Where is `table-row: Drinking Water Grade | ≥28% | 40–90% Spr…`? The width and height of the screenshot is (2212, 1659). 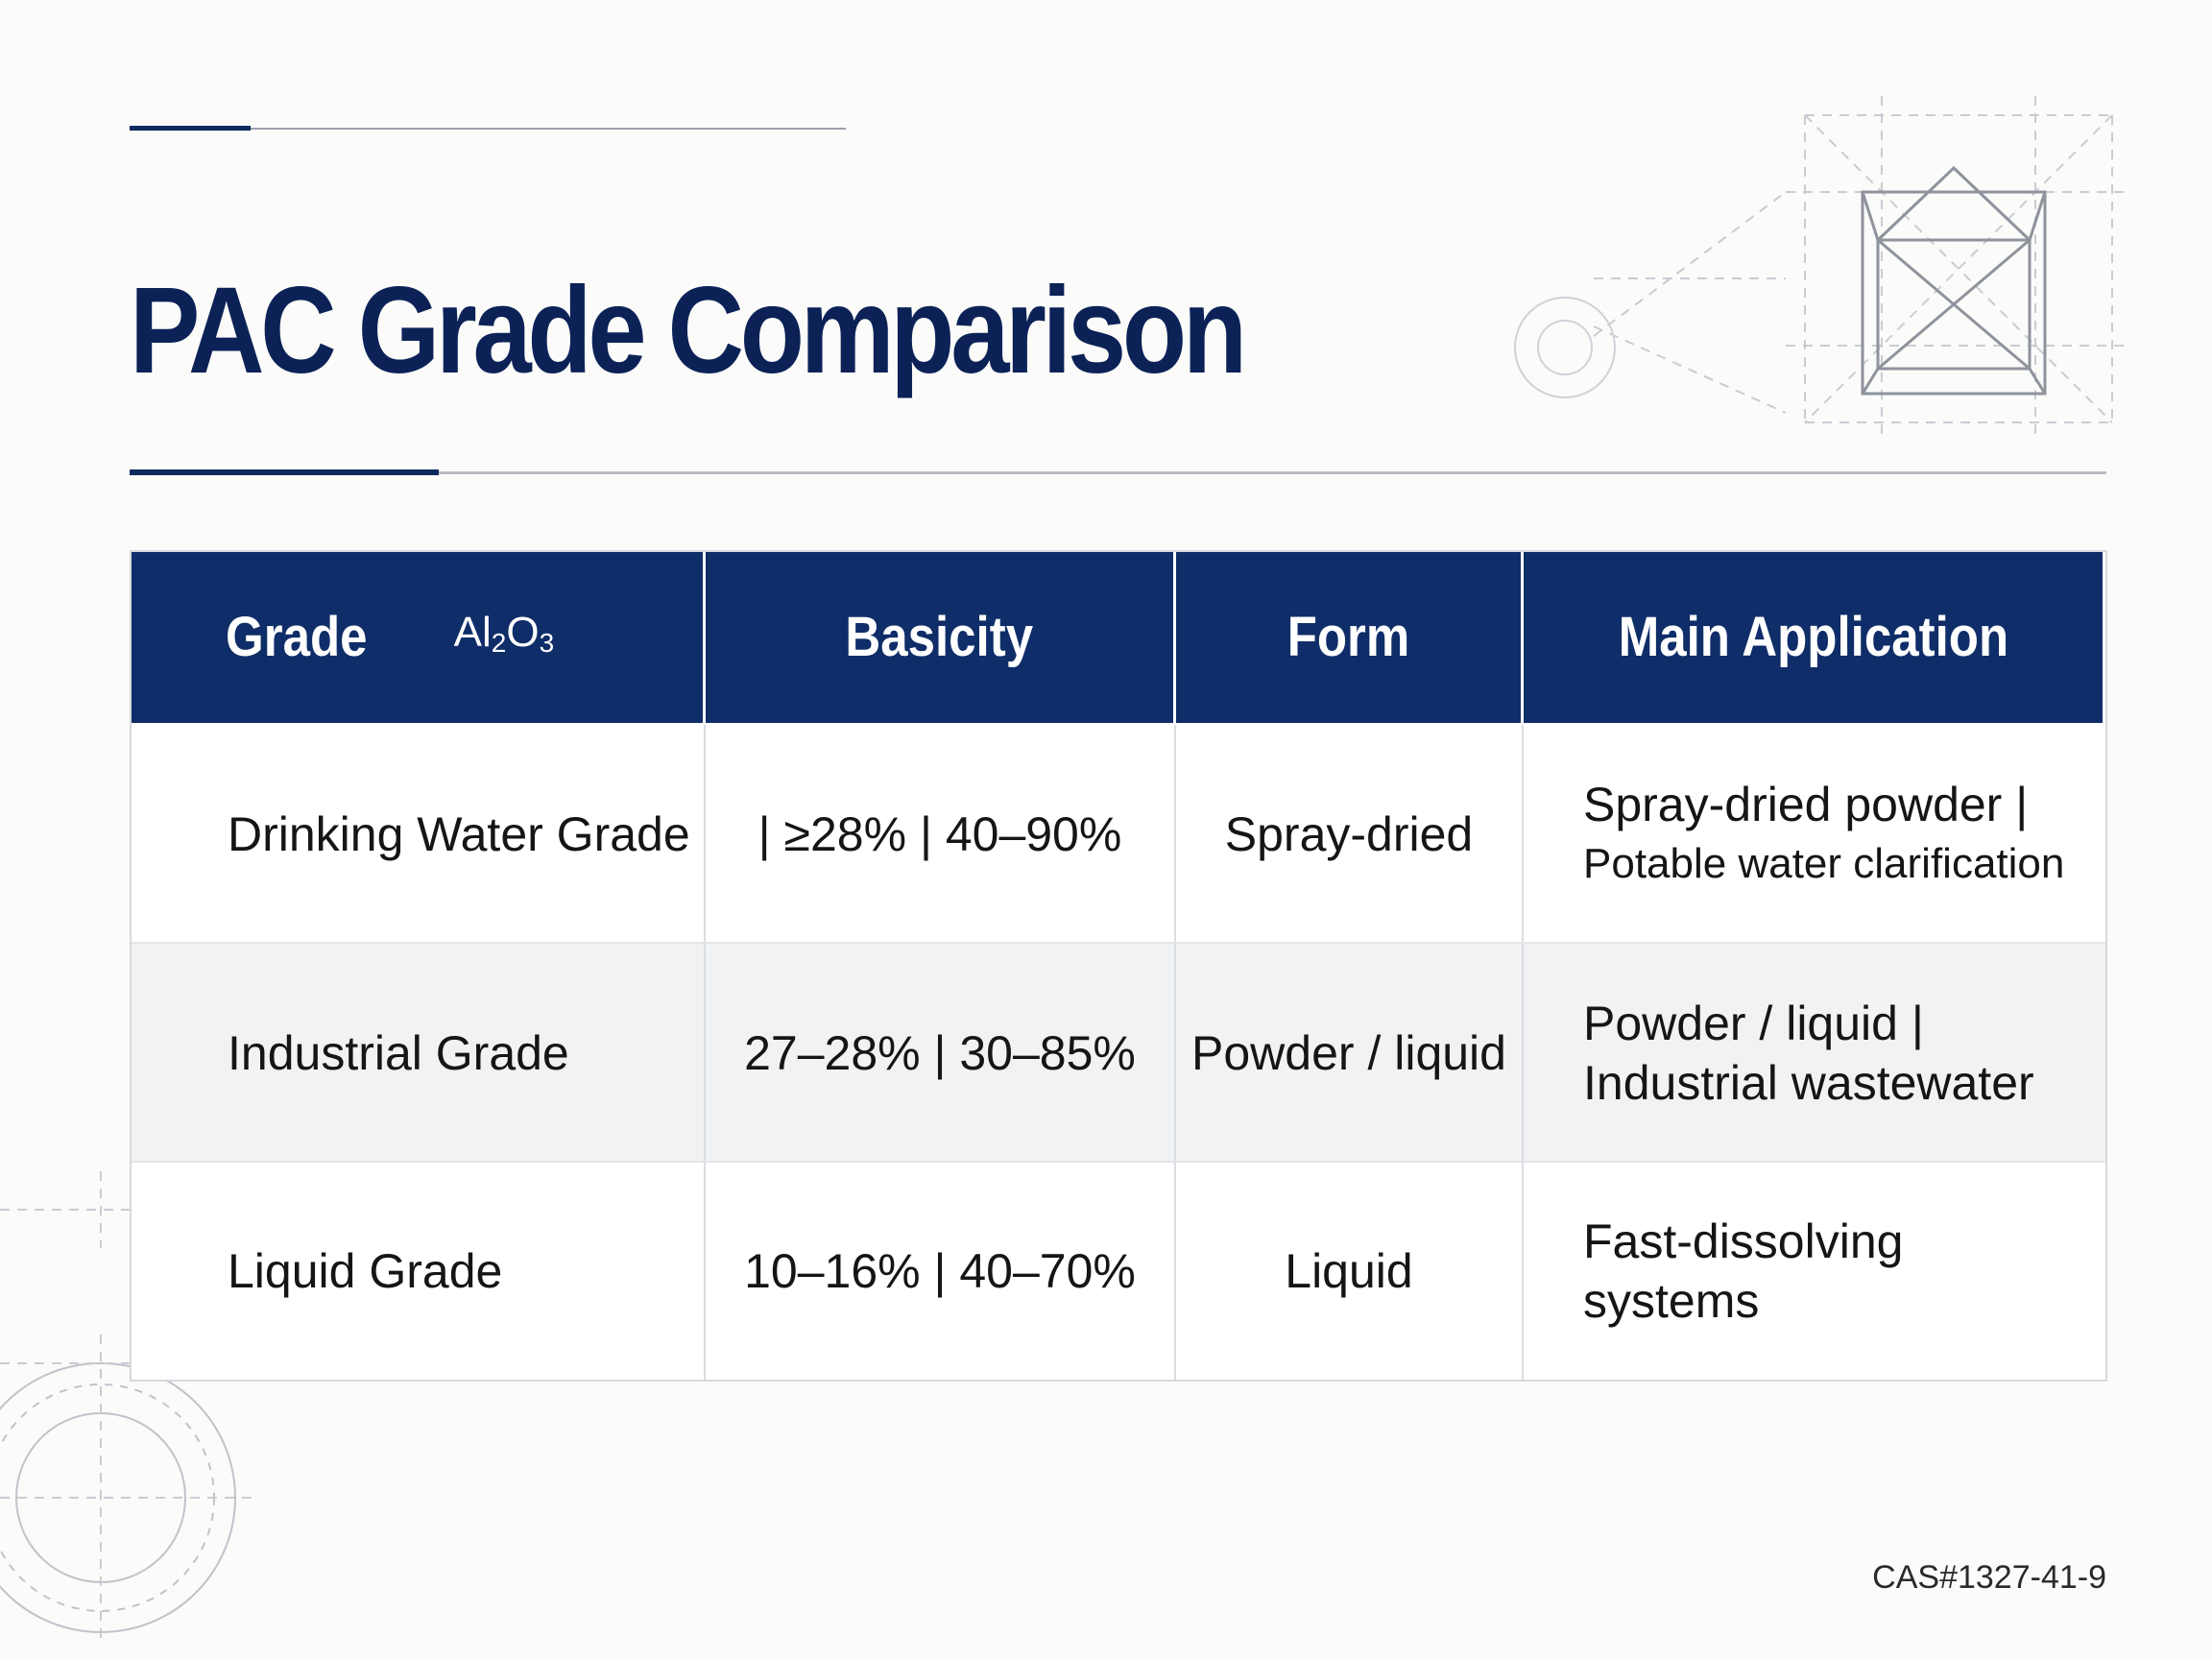 table-row: Drinking Water Grade | ≥28% | 40–90% Spr… is located at coordinates (1118, 834).